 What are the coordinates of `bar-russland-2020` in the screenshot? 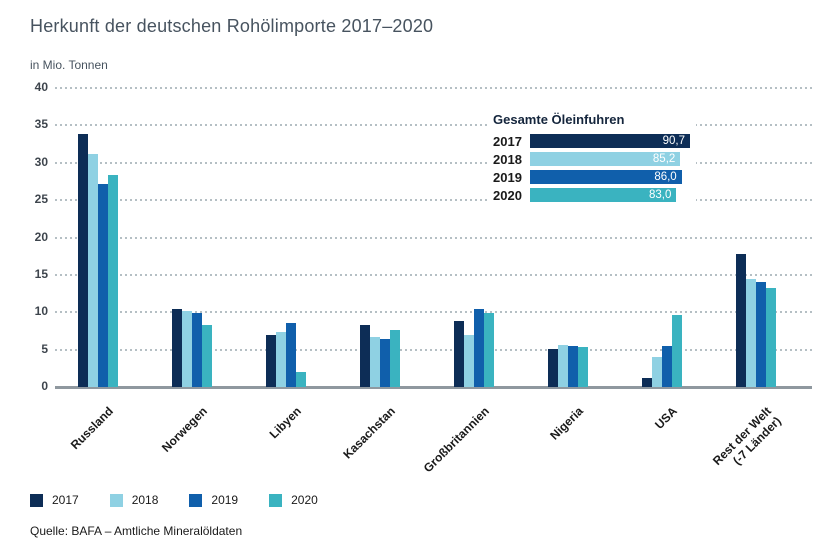 It's located at (113, 280).